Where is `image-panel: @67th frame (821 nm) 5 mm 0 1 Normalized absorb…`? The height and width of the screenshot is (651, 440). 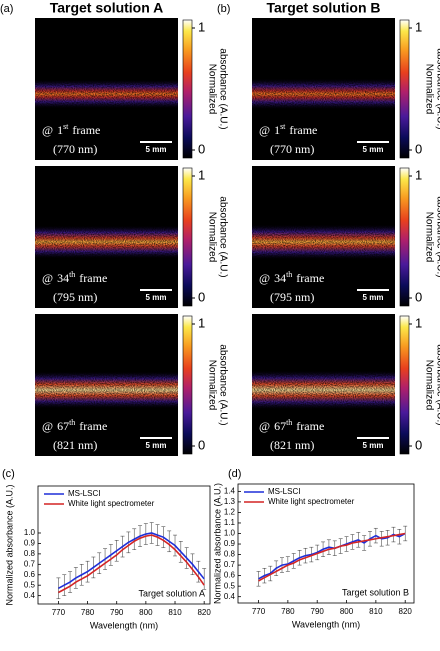
image-panel: @67th frame (821 nm) 5 mm 0 1 Normalized absorb… is located at coordinates (346, 385).